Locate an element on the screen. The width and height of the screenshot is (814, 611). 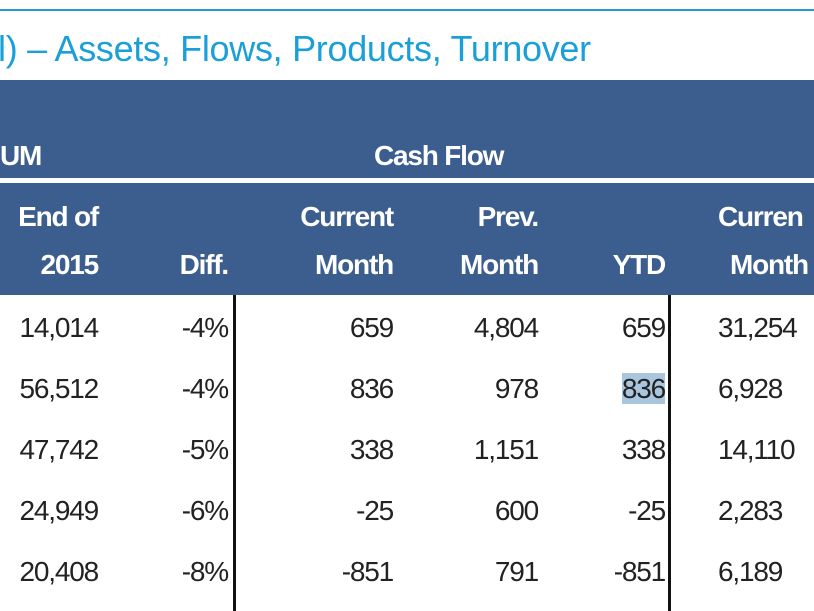
col-end-2015-line1: End of is located at coordinates (58, 216).